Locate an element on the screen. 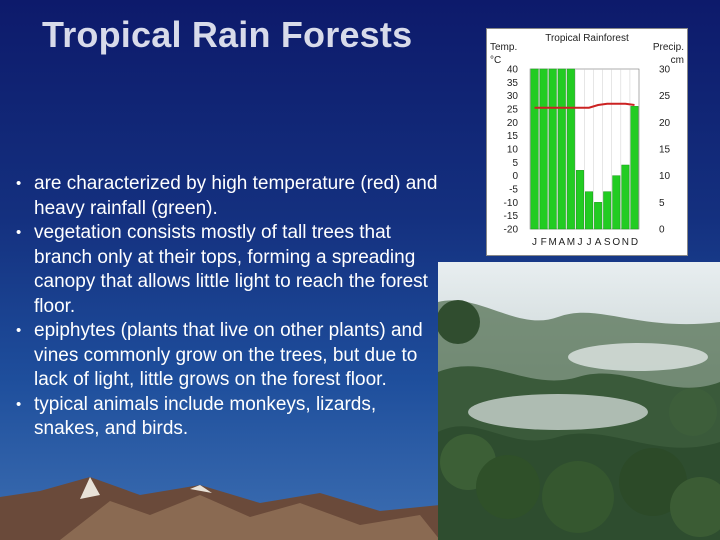  precip-tick-label: 5 is located at coordinates (662, 203).